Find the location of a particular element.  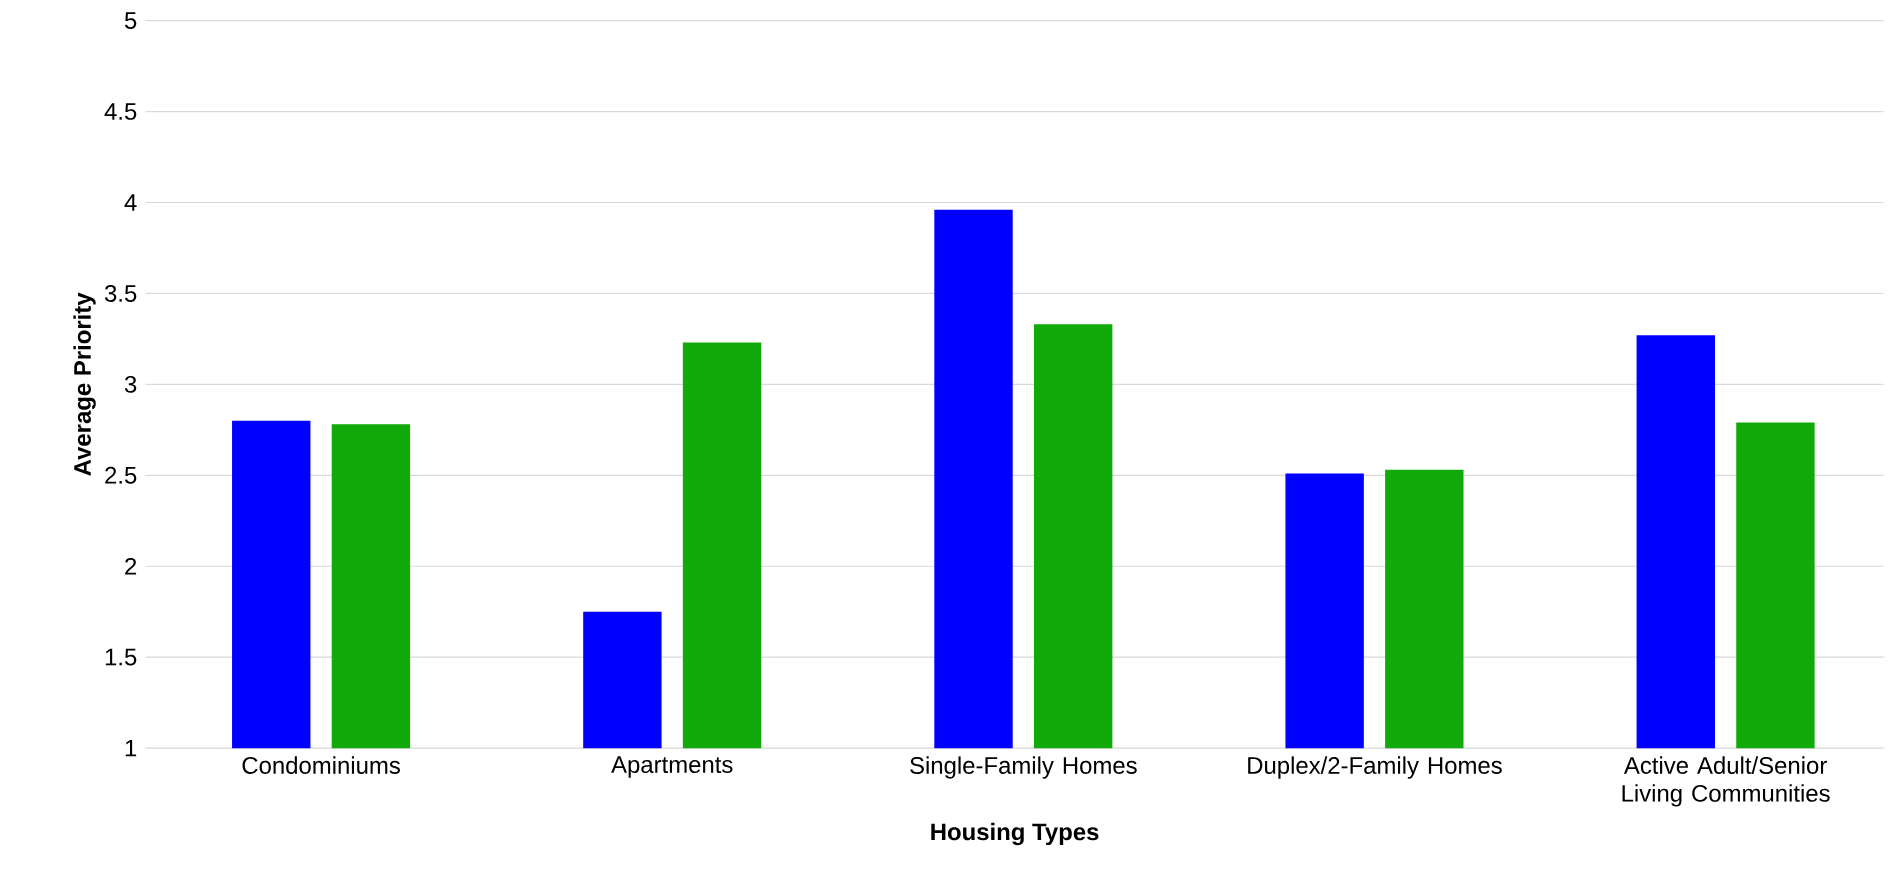

y-tick-label: 4.5 is located at coordinates (120, 111).